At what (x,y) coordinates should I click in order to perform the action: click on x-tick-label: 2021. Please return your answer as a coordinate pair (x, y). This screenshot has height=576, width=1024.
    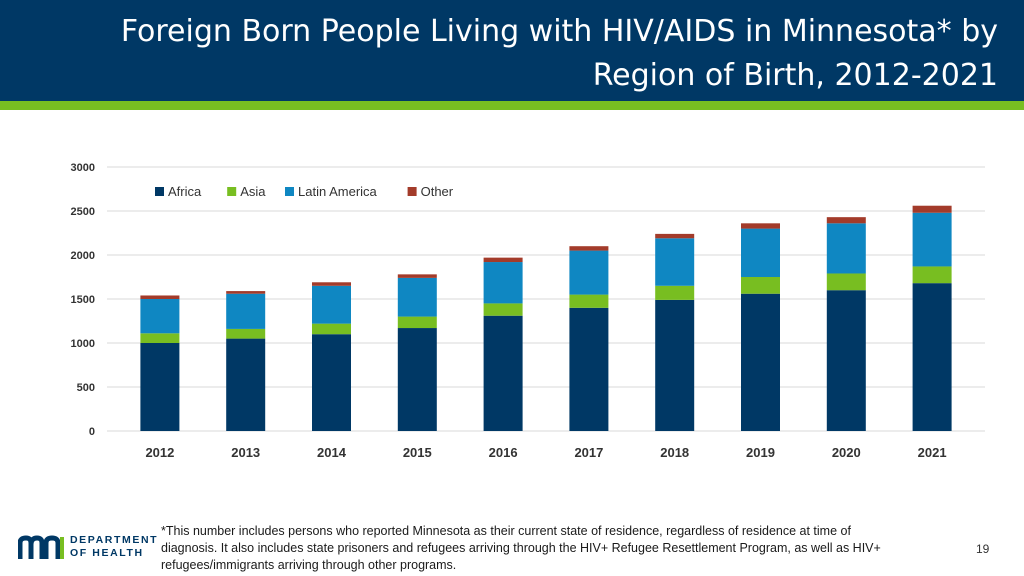
    Looking at the image, I should click on (932, 452).